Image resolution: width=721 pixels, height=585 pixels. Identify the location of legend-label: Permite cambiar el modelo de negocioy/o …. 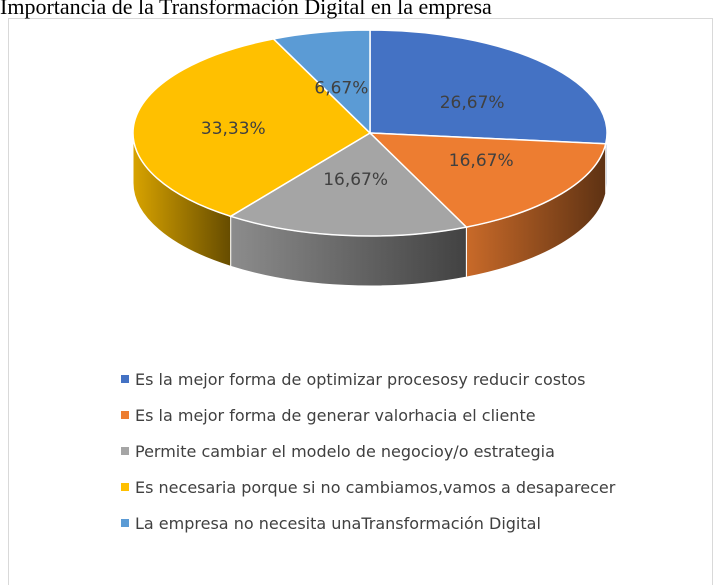
(345, 451).